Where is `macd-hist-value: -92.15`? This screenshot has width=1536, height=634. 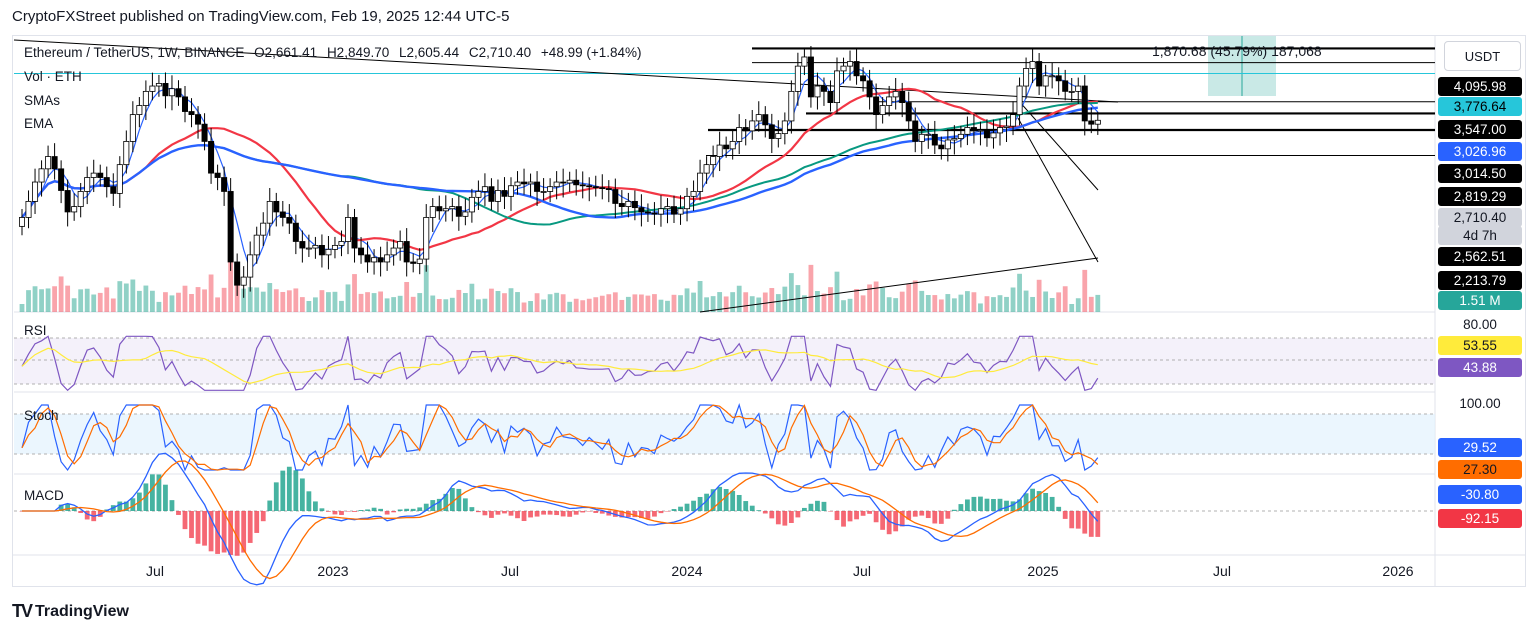
macd-hist-value: -92.15 is located at coordinates (1480, 518).